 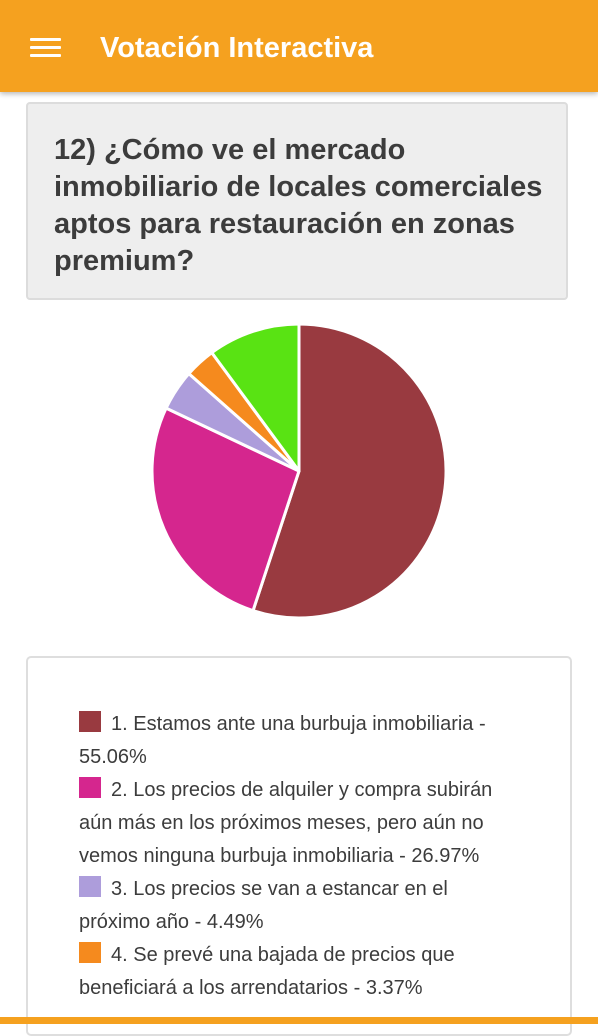 What do you see at coordinates (237, 48) in the screenshot?
I see `app-title: Votación Interactiva` at bounding box center [237, 48].